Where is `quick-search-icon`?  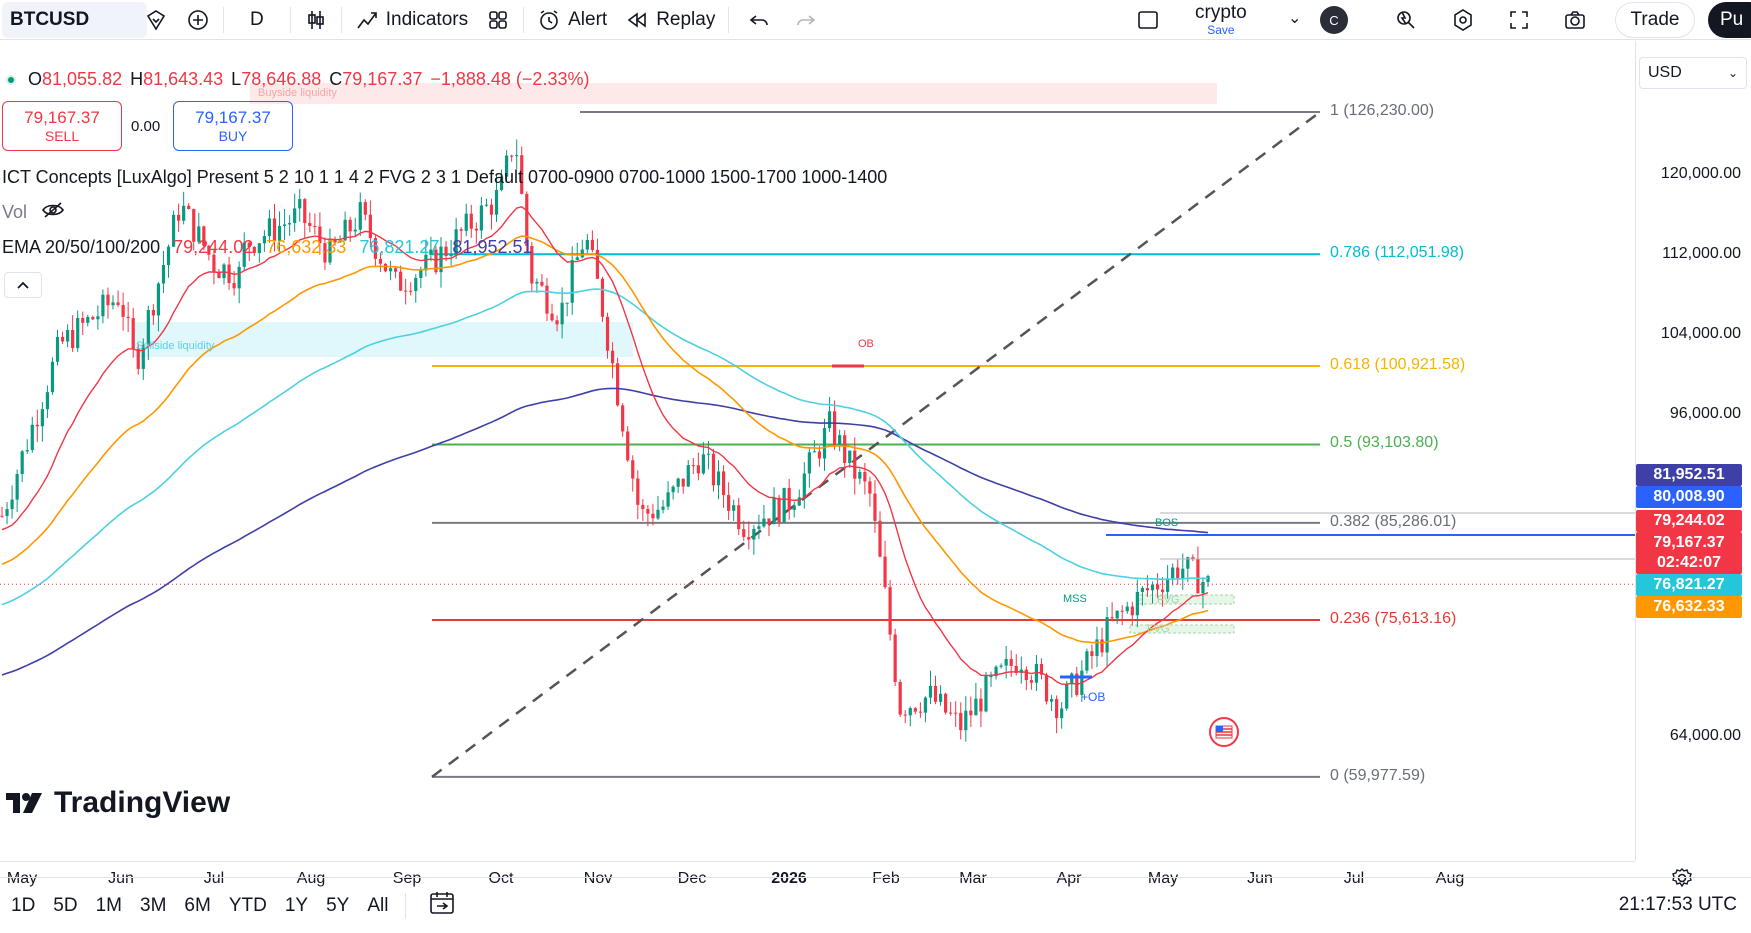 quick-search-icon is located at coordinates (1406, 20).